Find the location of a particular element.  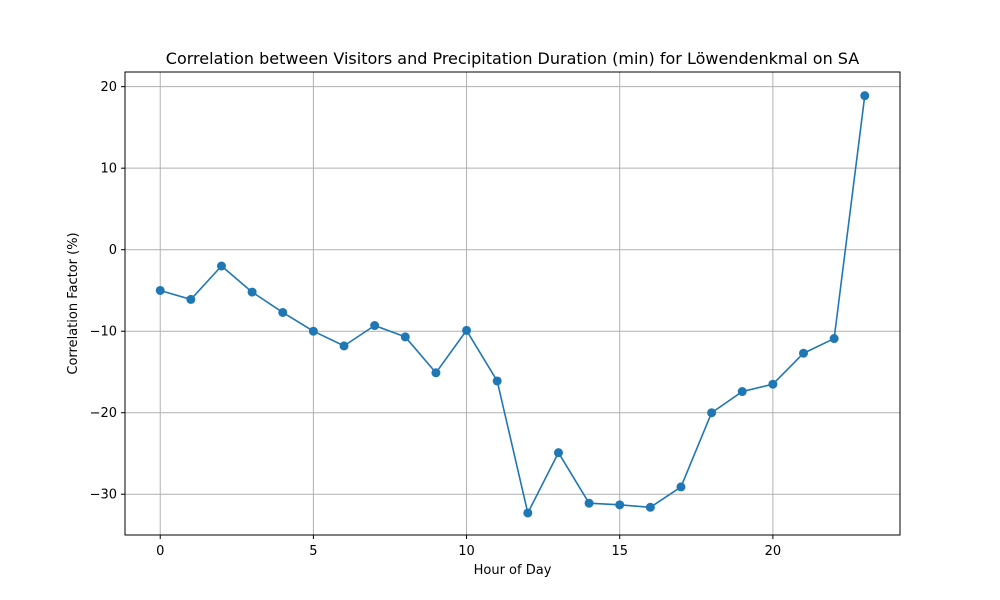

y-axis-ticks: −30 −20 −10 0 10 20 is located at coordinates (107, 291).